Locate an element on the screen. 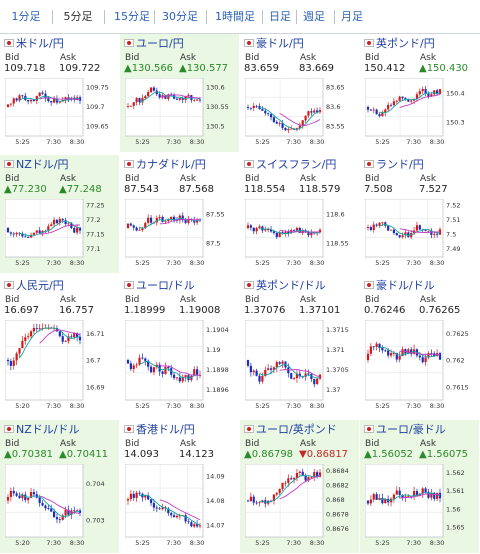 This screenshot has height=554, width=480. y-tick-label: 14.08 is located at coordinates (215, 501).